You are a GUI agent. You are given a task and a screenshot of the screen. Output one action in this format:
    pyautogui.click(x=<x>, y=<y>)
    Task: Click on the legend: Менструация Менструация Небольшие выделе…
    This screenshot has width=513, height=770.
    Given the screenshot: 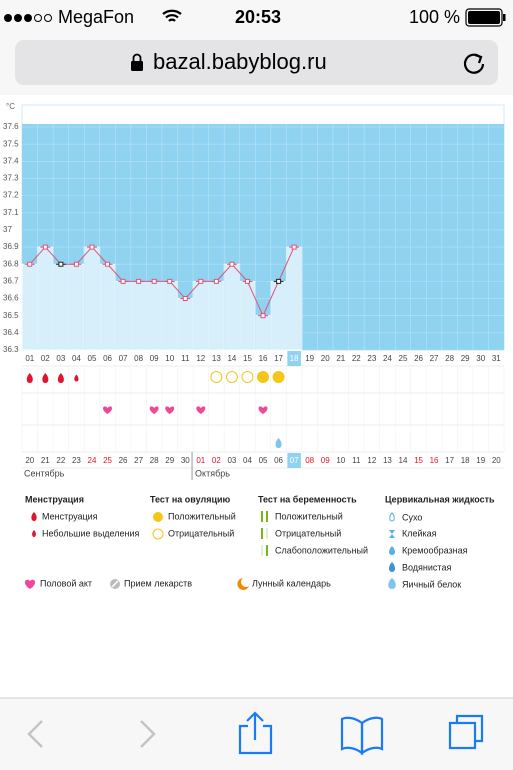 What is the action you would take?
    pyautogui.click(x=259, y=542)
    